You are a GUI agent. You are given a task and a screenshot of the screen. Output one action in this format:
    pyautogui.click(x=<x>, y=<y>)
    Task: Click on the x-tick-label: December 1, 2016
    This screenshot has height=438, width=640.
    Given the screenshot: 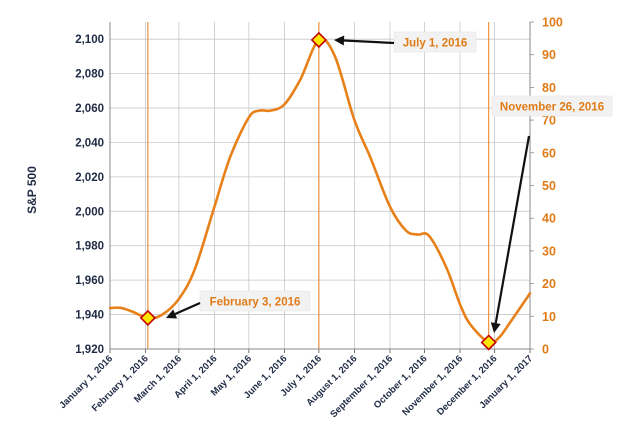 What is the action you would take?
    pyautogui.click(x=467, y=385)
    